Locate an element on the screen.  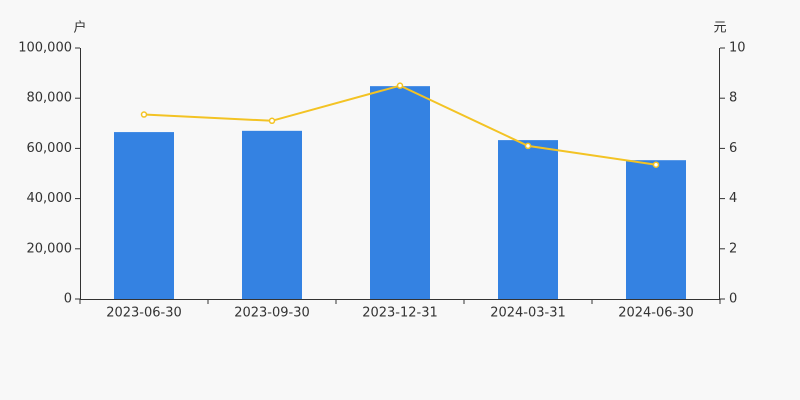
y2-tick-label: 0 is located at coordinates (733, 299).